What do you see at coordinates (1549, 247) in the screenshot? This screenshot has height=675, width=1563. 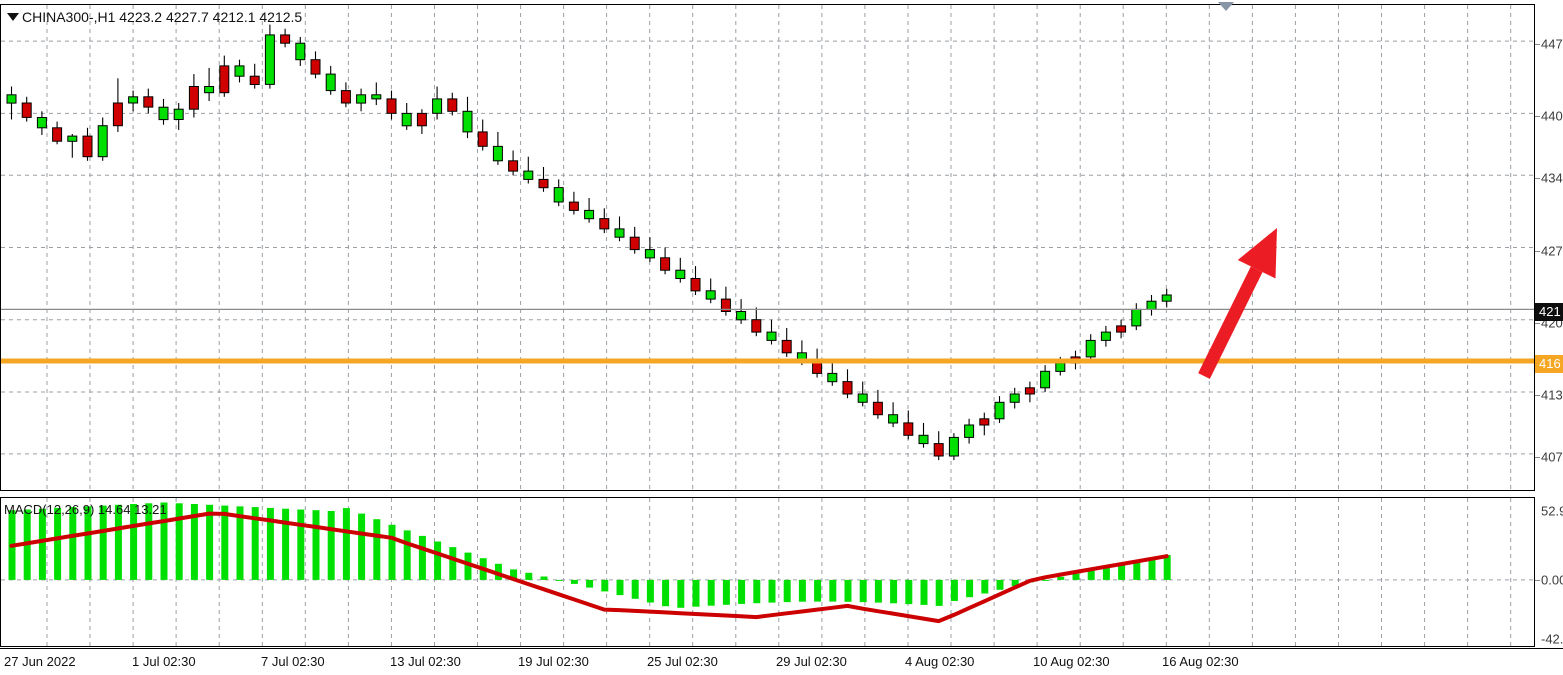 I see `price-axis: 447 440 434 427 420 413 407 421 416` at bounding box center [1549, 247].